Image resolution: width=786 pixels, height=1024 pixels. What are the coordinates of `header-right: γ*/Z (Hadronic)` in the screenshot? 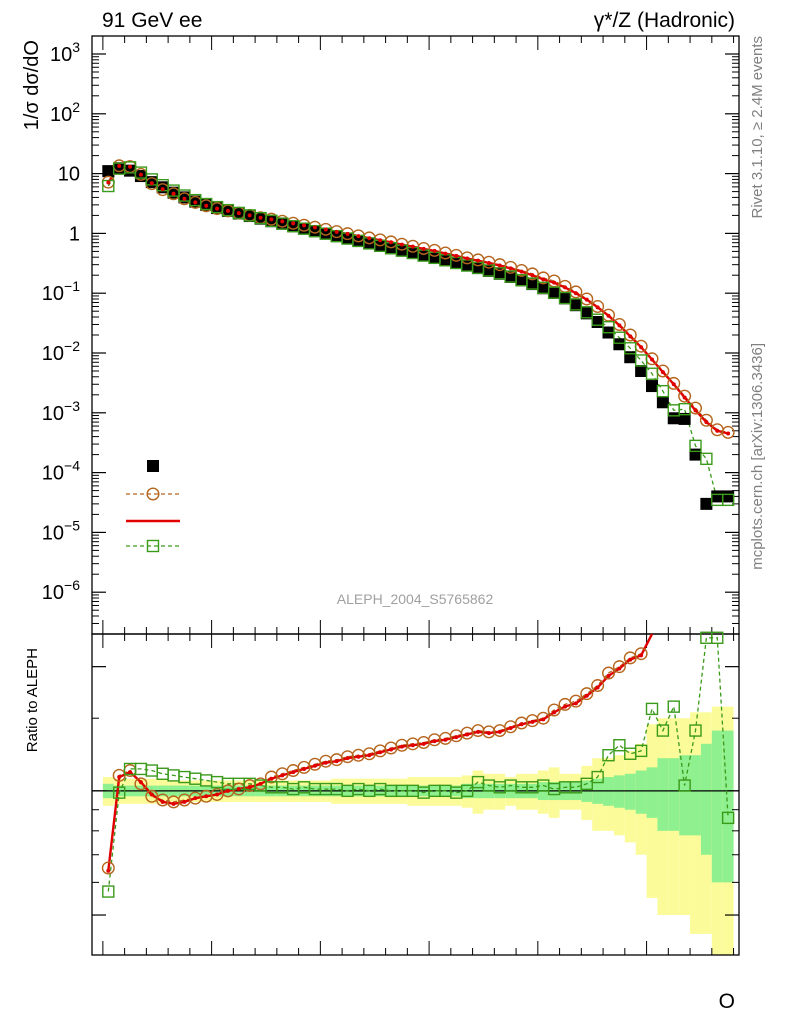 It's located at (664, 20).